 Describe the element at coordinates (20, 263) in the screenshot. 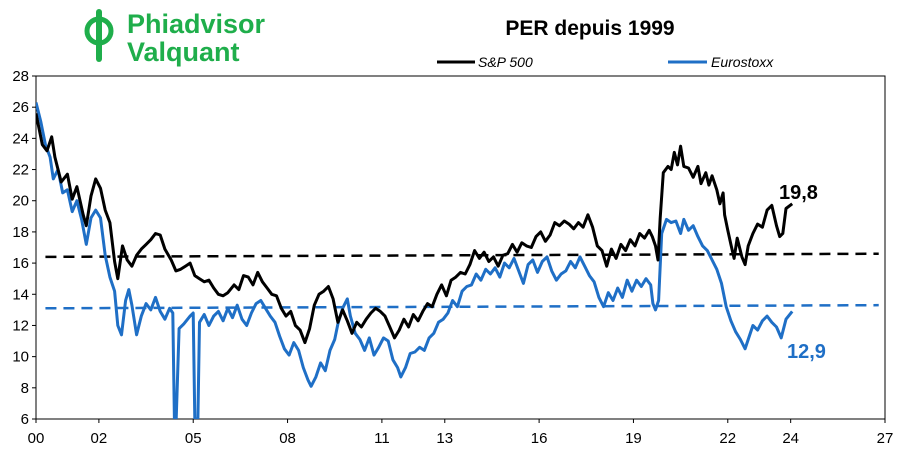

I see `y-tick-label: 16` at that location.